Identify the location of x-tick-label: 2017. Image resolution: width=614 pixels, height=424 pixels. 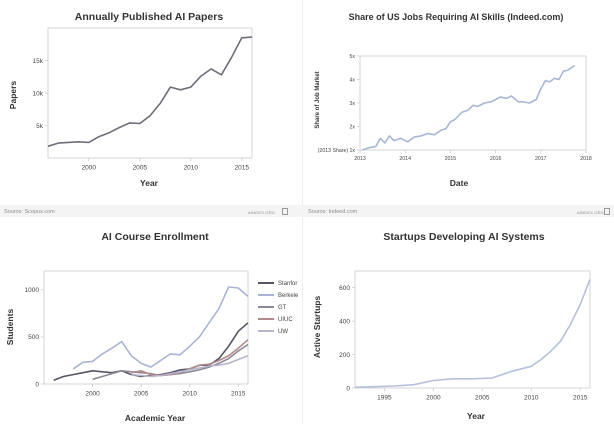
(541, 159).